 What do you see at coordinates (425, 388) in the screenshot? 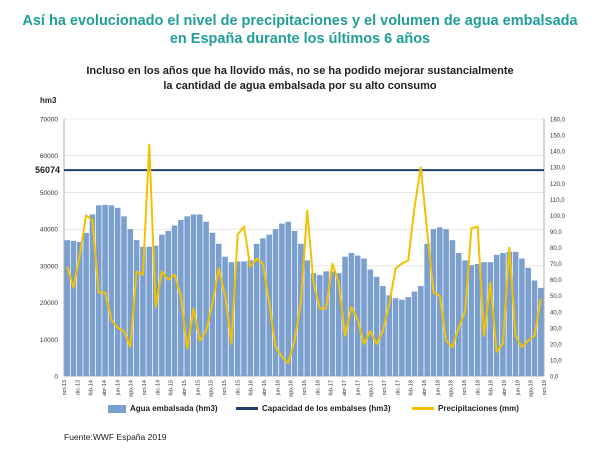
I see `x-tick-label: abr-18` at bounding box center [425, 388].